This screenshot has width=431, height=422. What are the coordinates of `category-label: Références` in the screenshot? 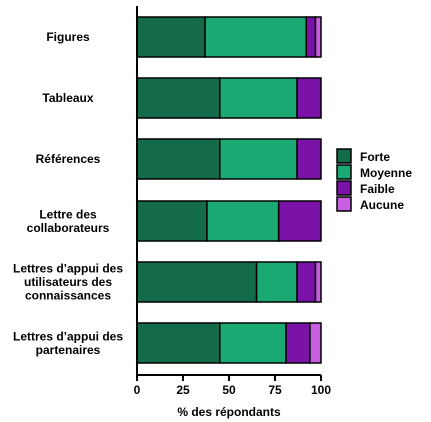 It's located at (68, 159).